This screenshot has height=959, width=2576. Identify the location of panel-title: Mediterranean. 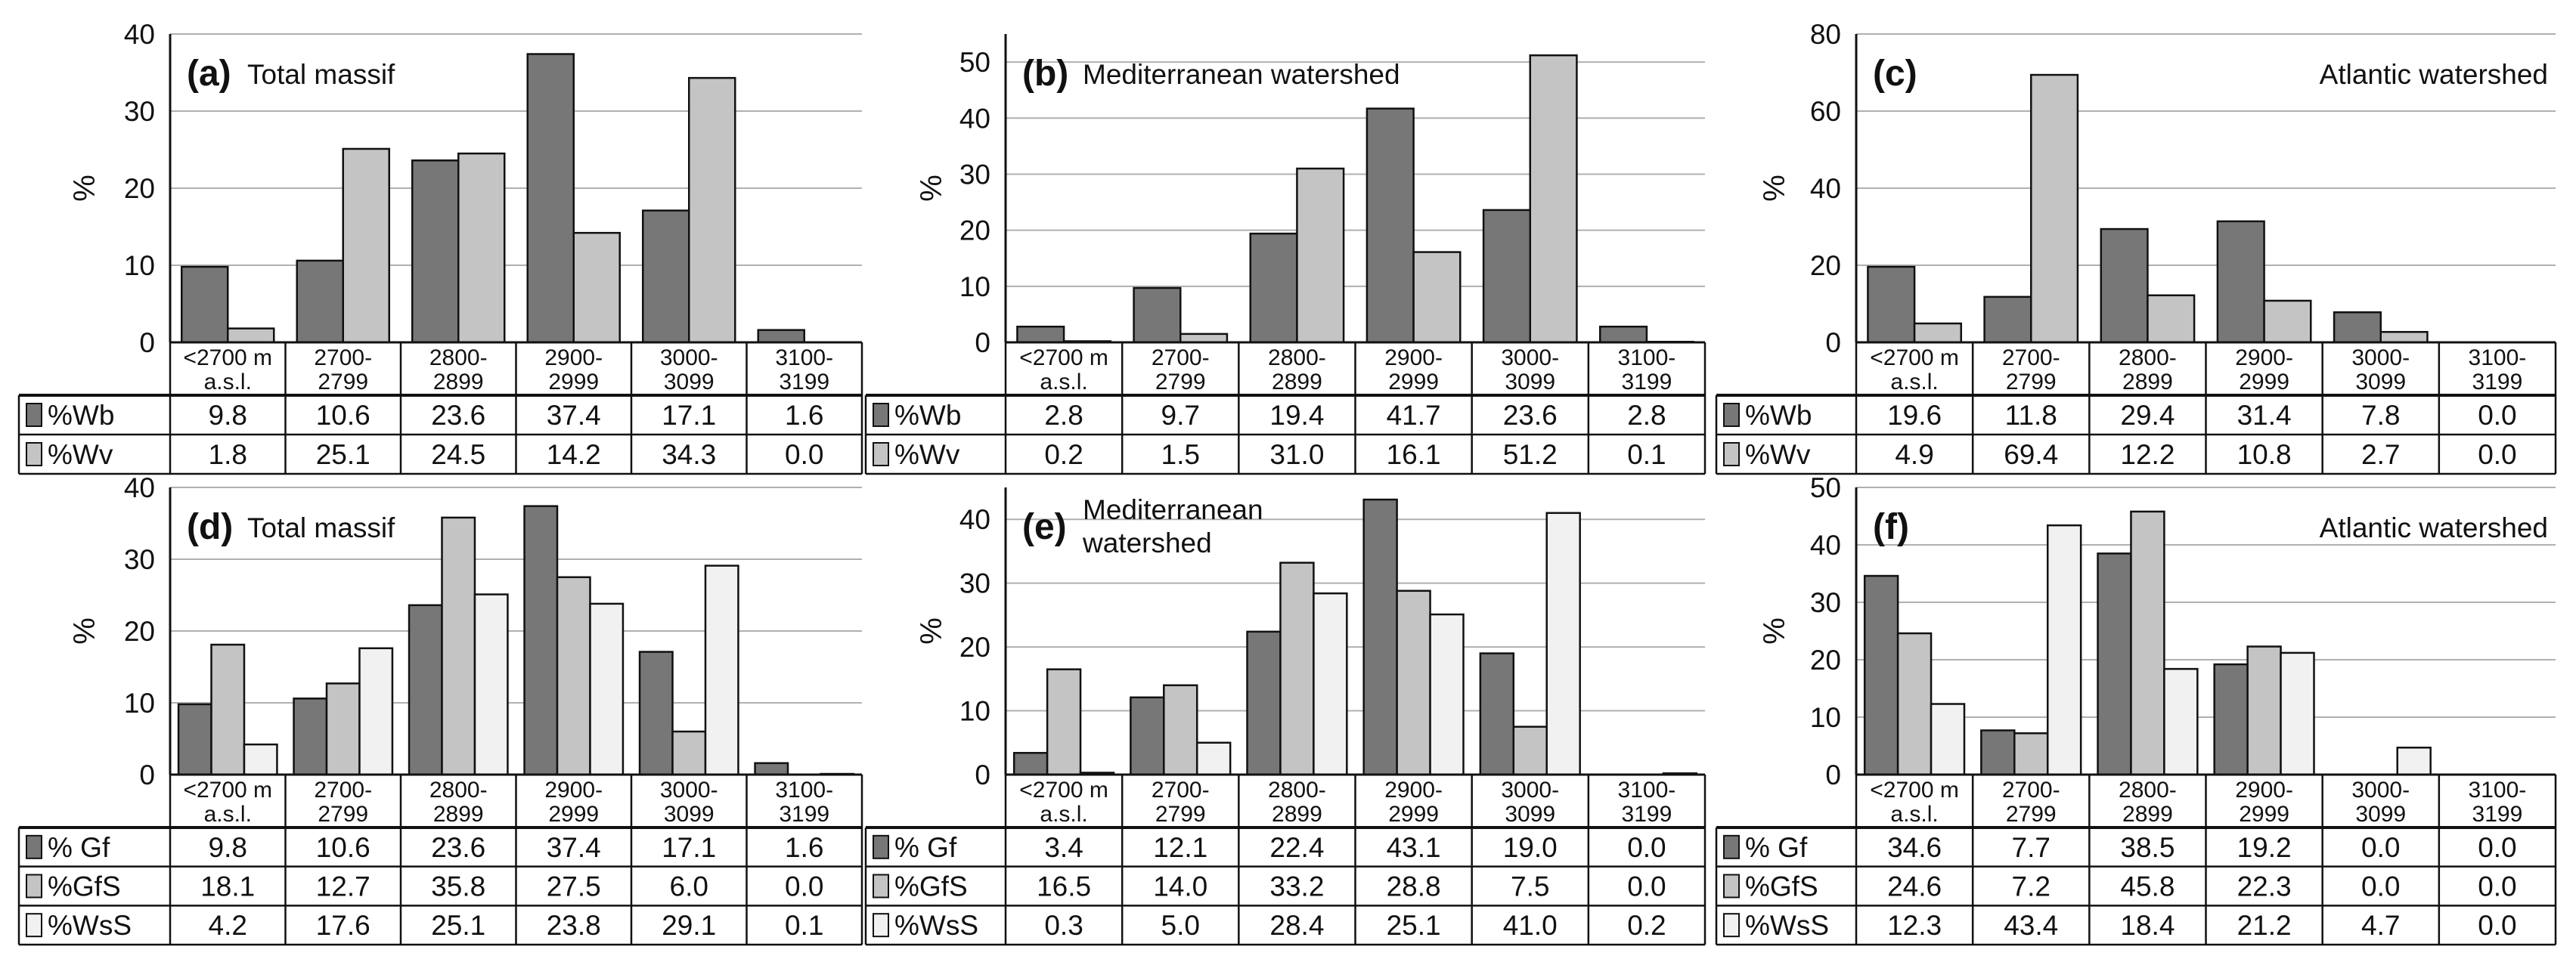
(1173, 509).